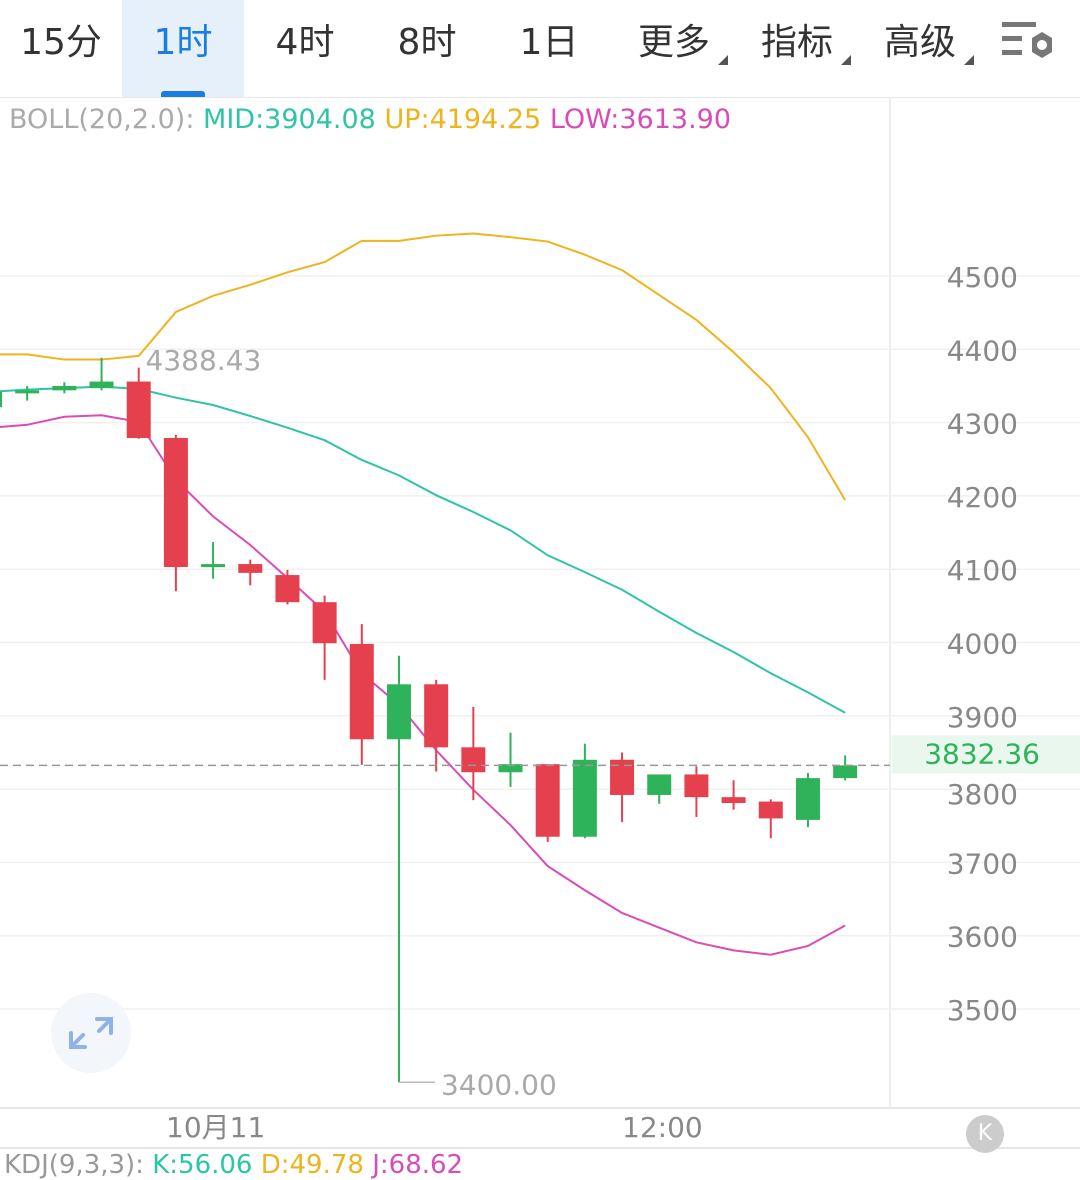  I want to click on tab-more: 更多, so click(680, 48).